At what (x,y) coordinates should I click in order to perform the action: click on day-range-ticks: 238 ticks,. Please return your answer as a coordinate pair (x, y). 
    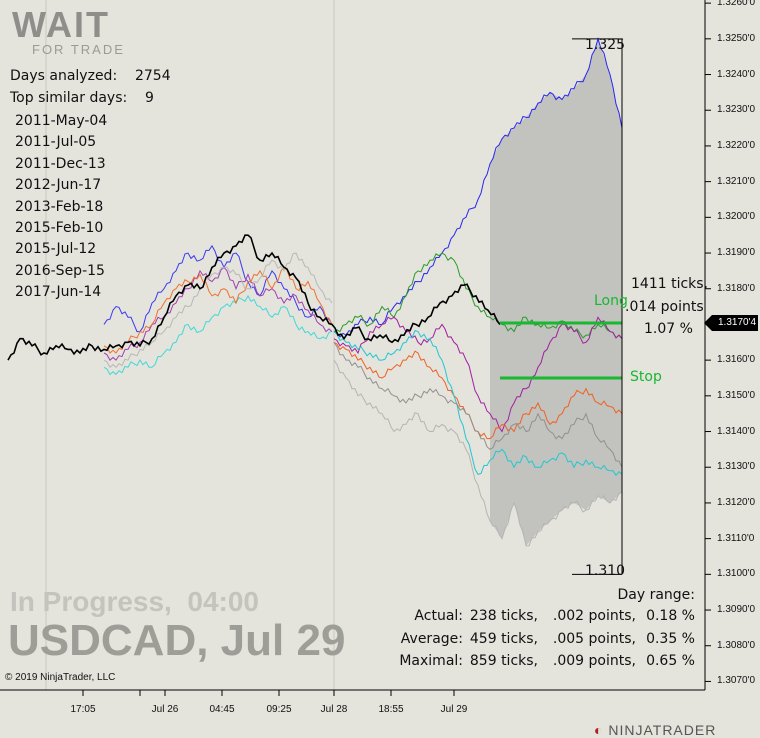
    Looking at the image, I should click on (503, 616).